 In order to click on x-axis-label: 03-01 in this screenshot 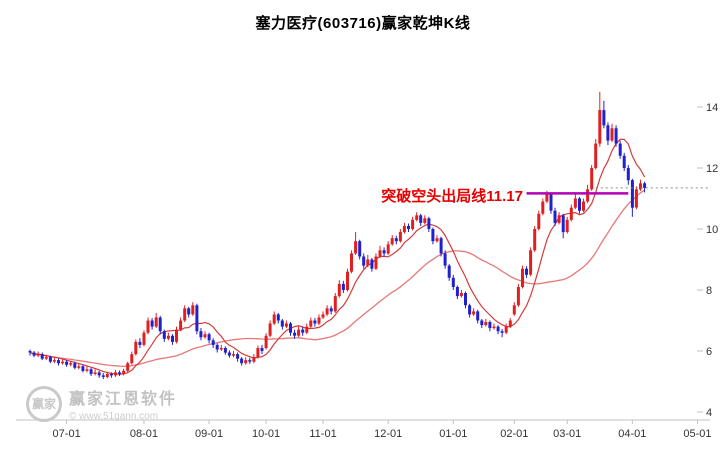, I will do `click(567, 434)`.